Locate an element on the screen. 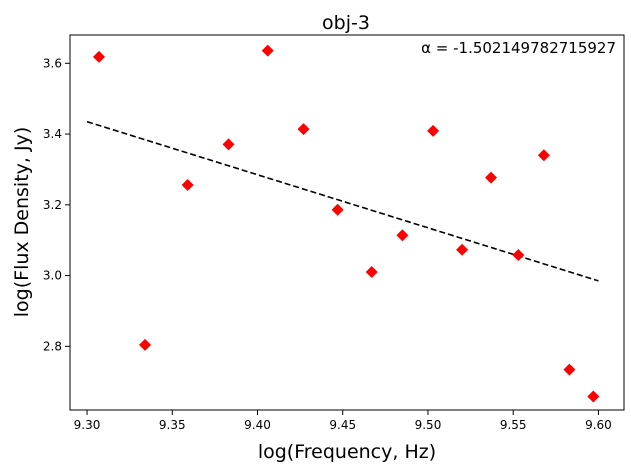 This screenshot has width=631, height=472. x-tick-label: 9.55 is located at coordinates (513, 425).